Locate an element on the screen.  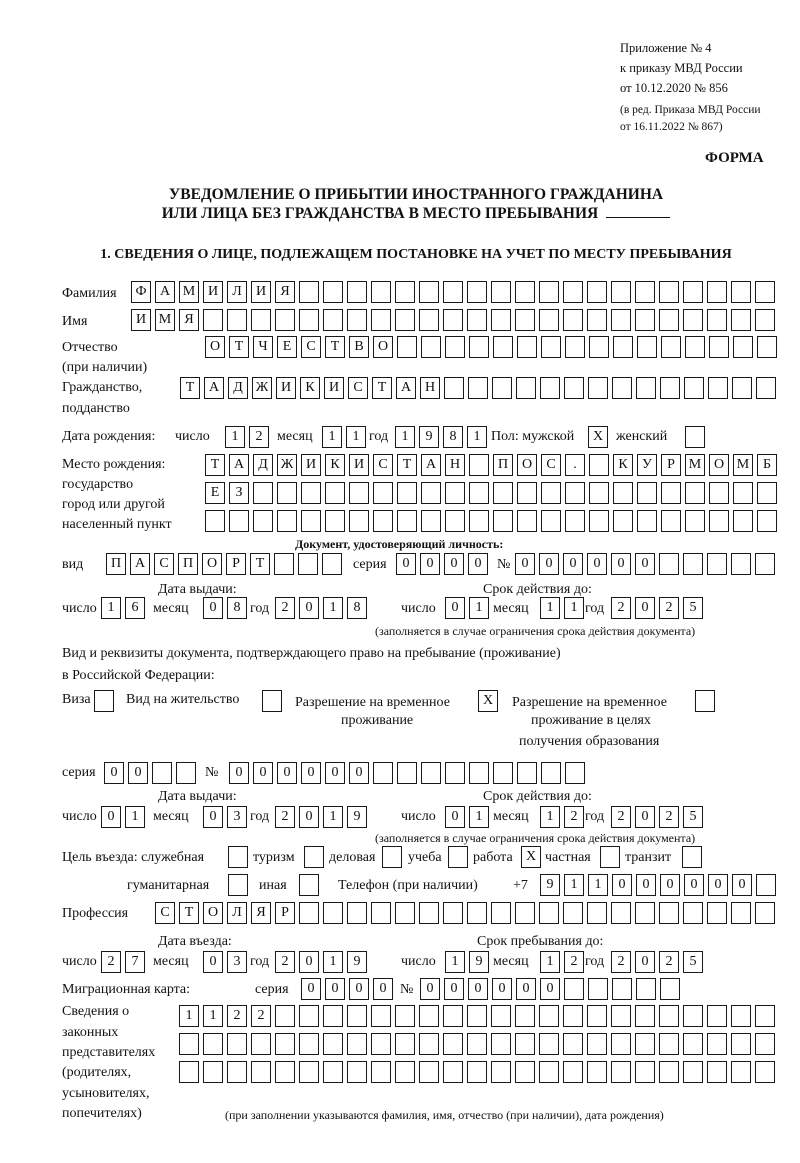
char-box: Ж is located at coordinates (287, 465).